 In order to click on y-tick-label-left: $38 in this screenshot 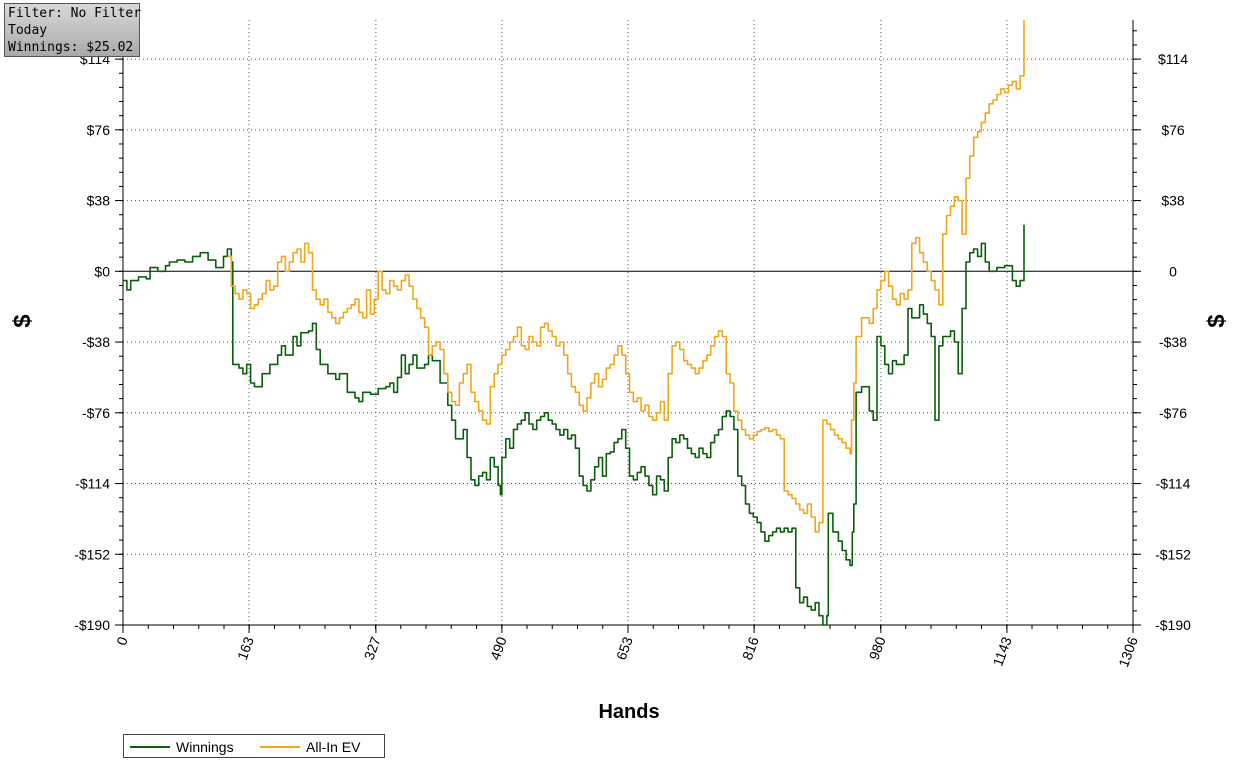, I will do `click(99, 201)`.